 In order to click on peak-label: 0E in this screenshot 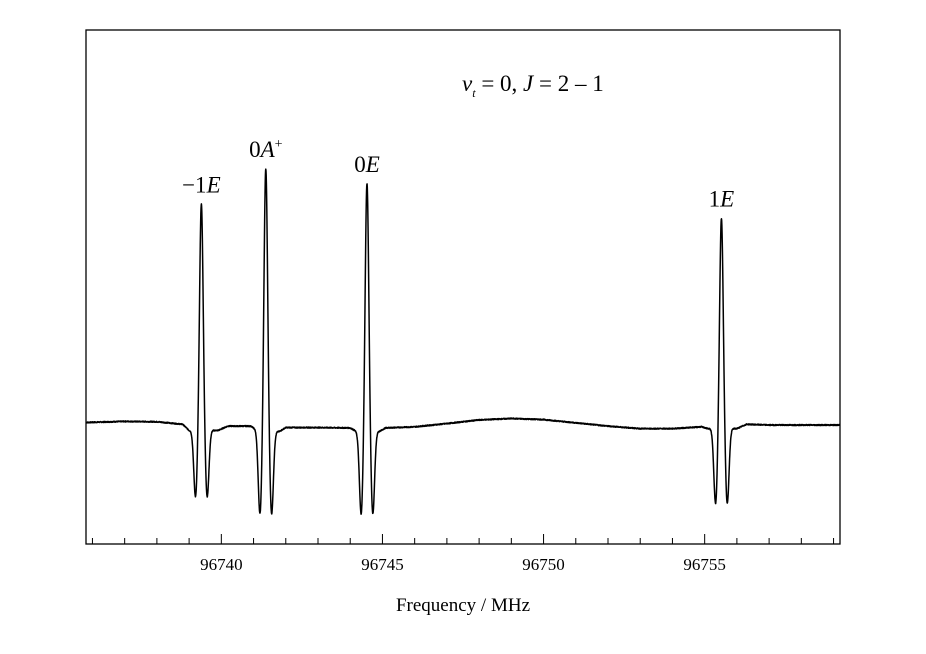, I will do `click(367, 164)`.